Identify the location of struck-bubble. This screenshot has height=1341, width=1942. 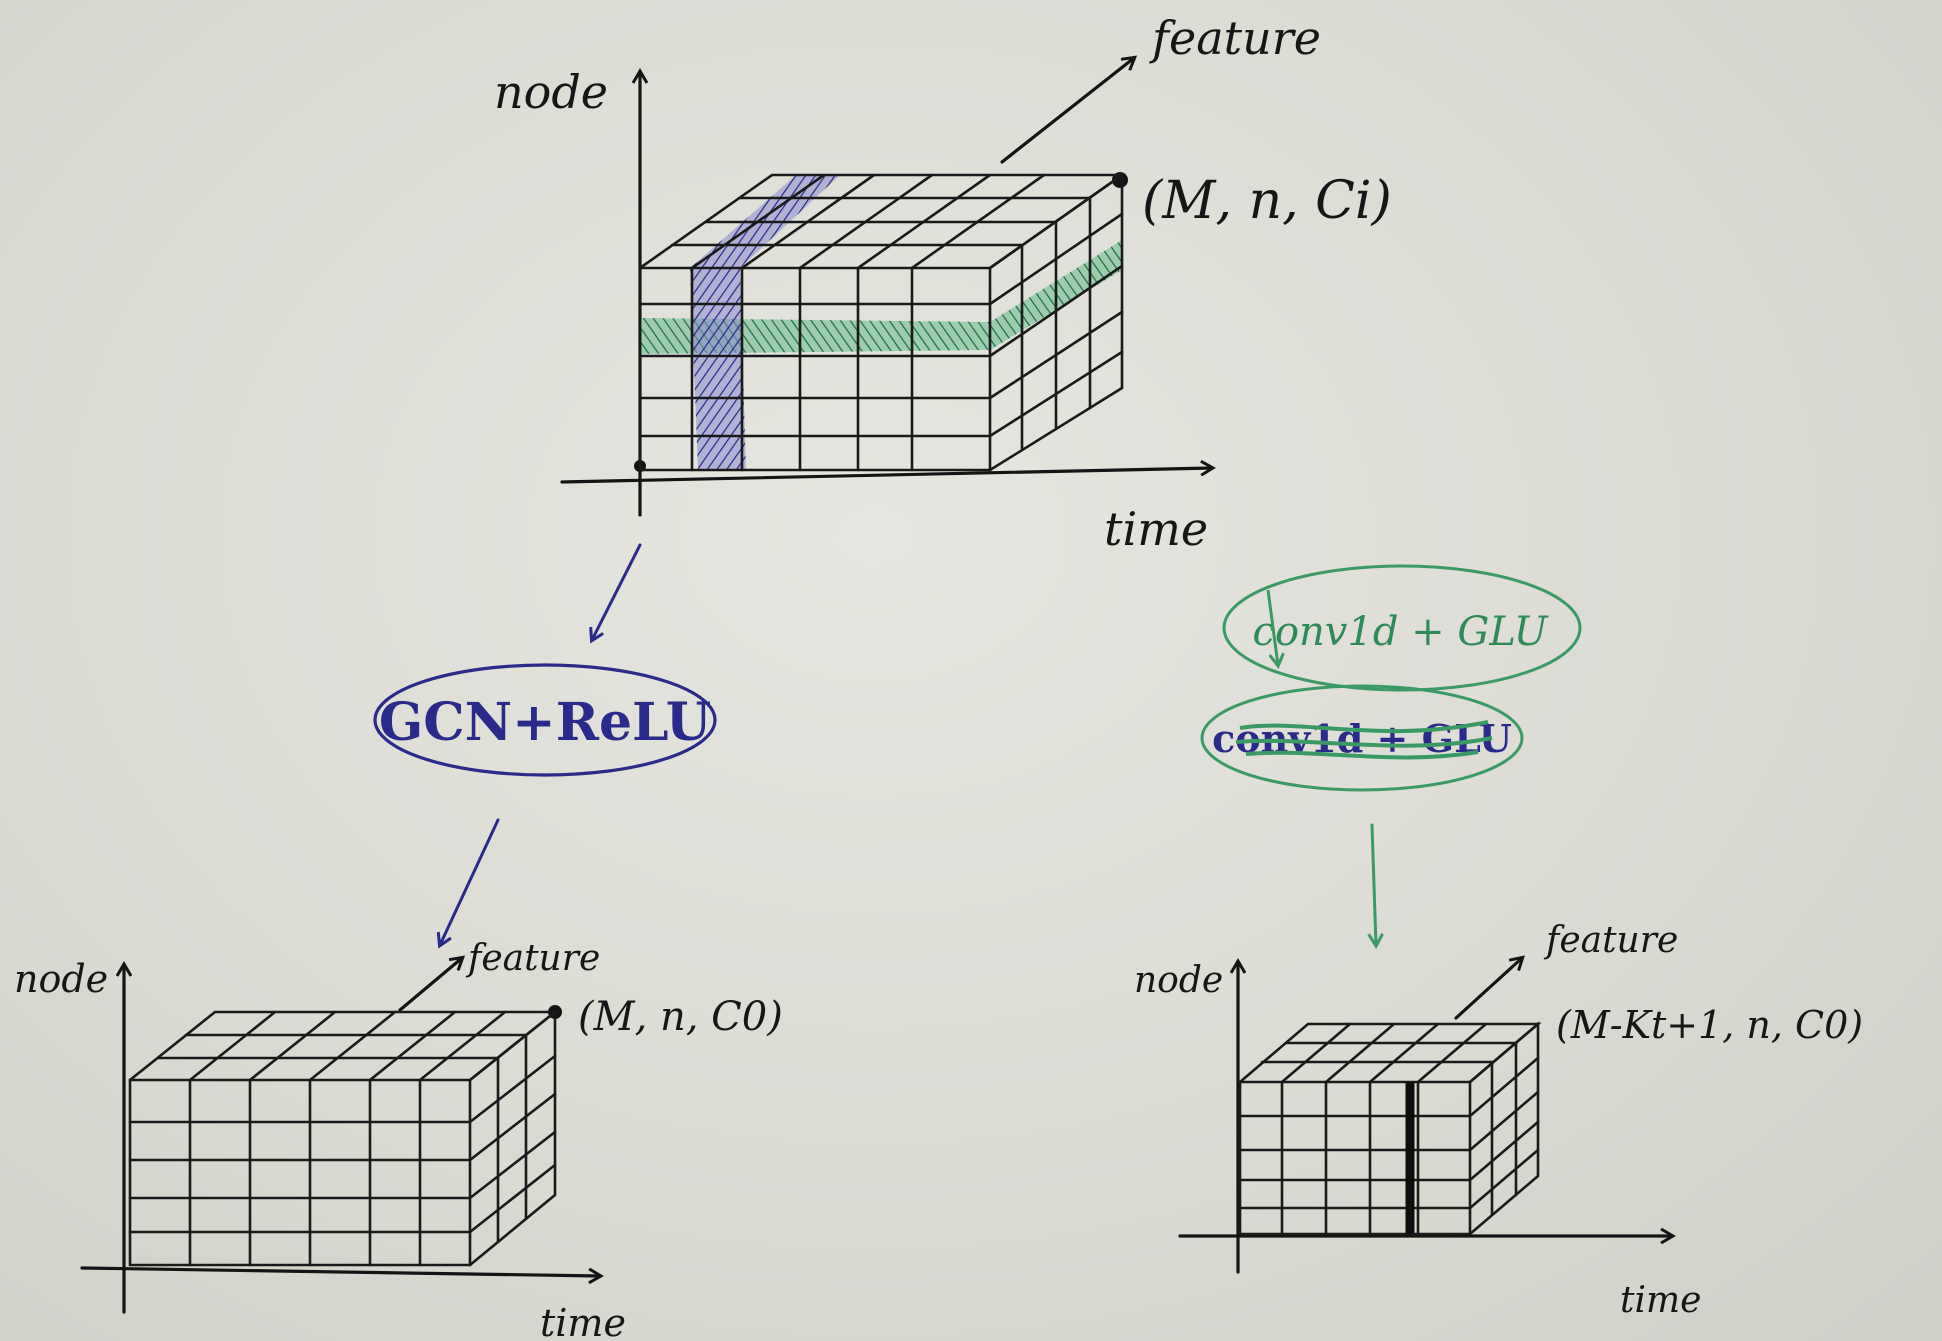
(1362, 738).